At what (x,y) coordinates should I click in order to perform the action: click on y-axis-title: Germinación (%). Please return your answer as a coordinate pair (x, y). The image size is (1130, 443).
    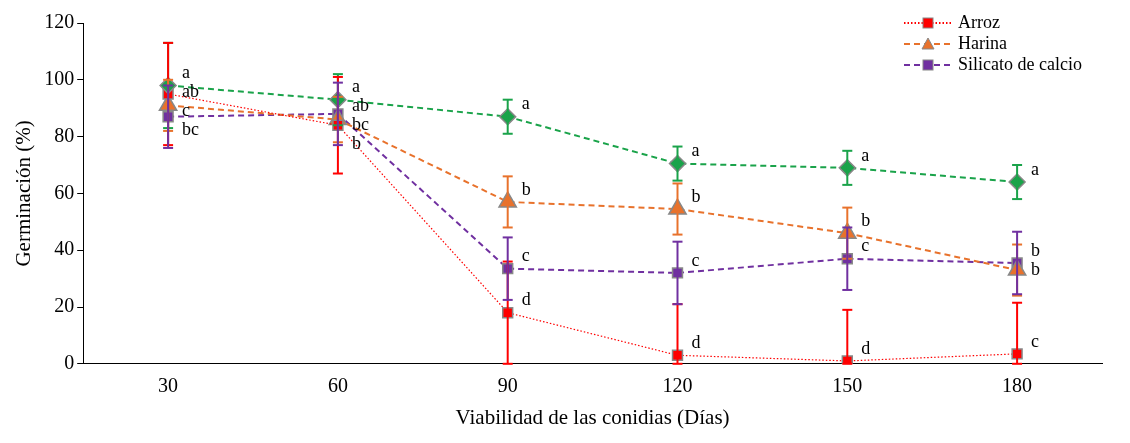
    Looking at the image, I should click on (23, 193).